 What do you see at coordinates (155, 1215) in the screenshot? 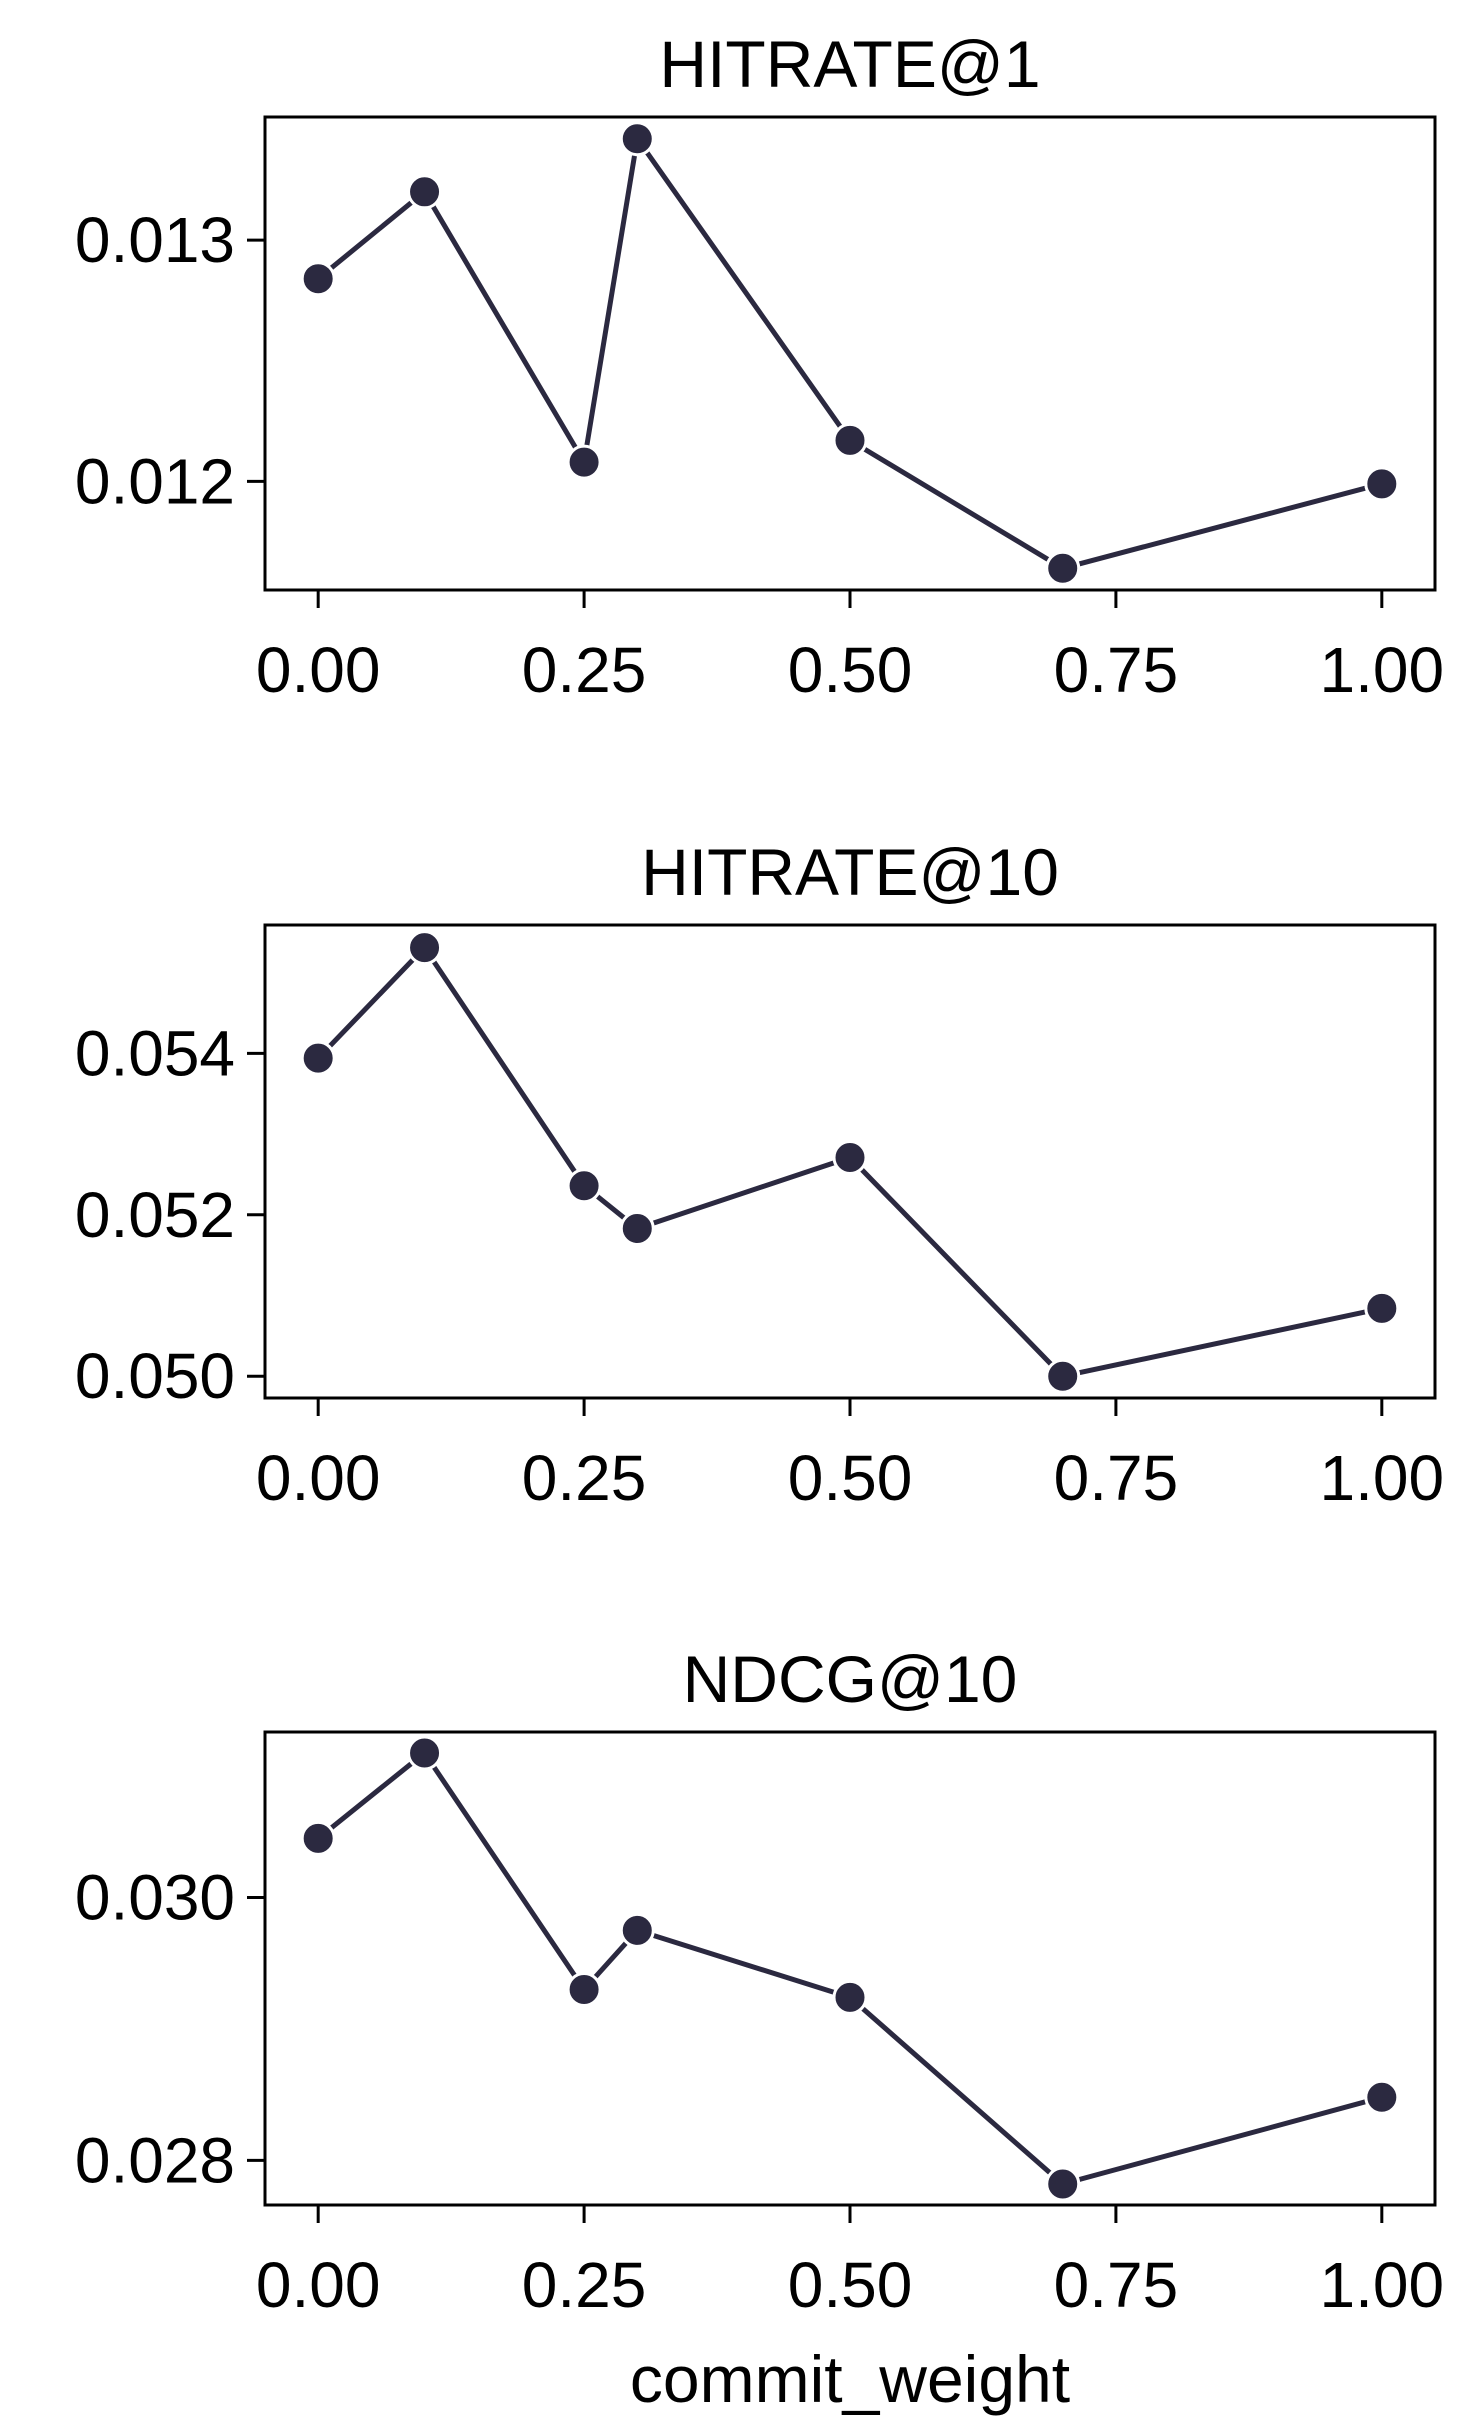
I see `y-tick-label: 0.052` at bounding box center [155, 1215].